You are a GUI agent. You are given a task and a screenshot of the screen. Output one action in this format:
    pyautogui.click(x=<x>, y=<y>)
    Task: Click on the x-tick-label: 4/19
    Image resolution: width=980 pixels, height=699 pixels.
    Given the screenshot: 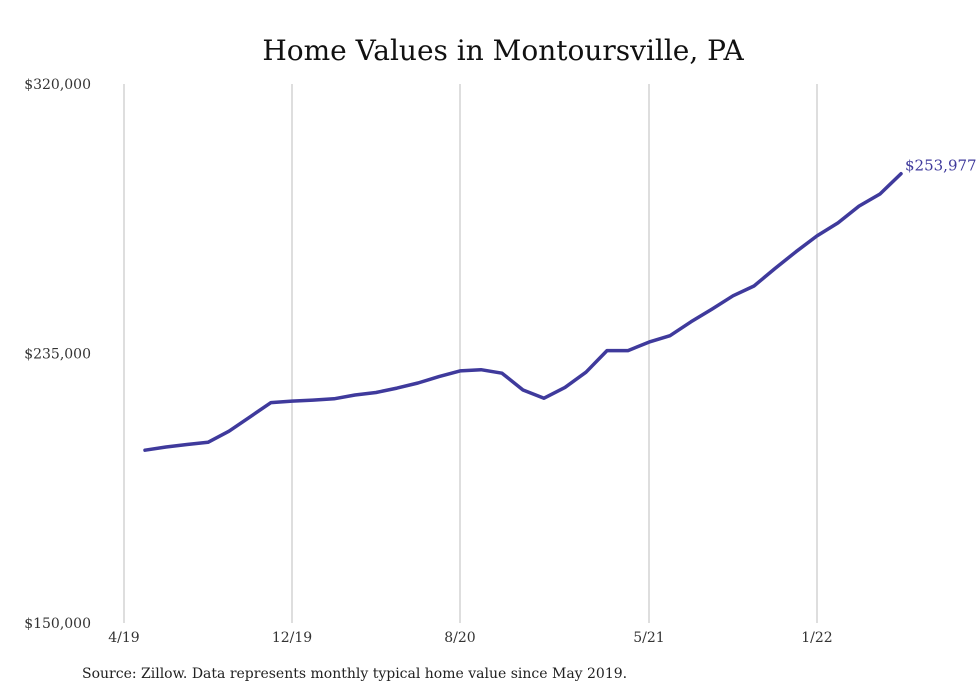 What is the action you would take?
    pyautogui.click(x=123, y=638)
    